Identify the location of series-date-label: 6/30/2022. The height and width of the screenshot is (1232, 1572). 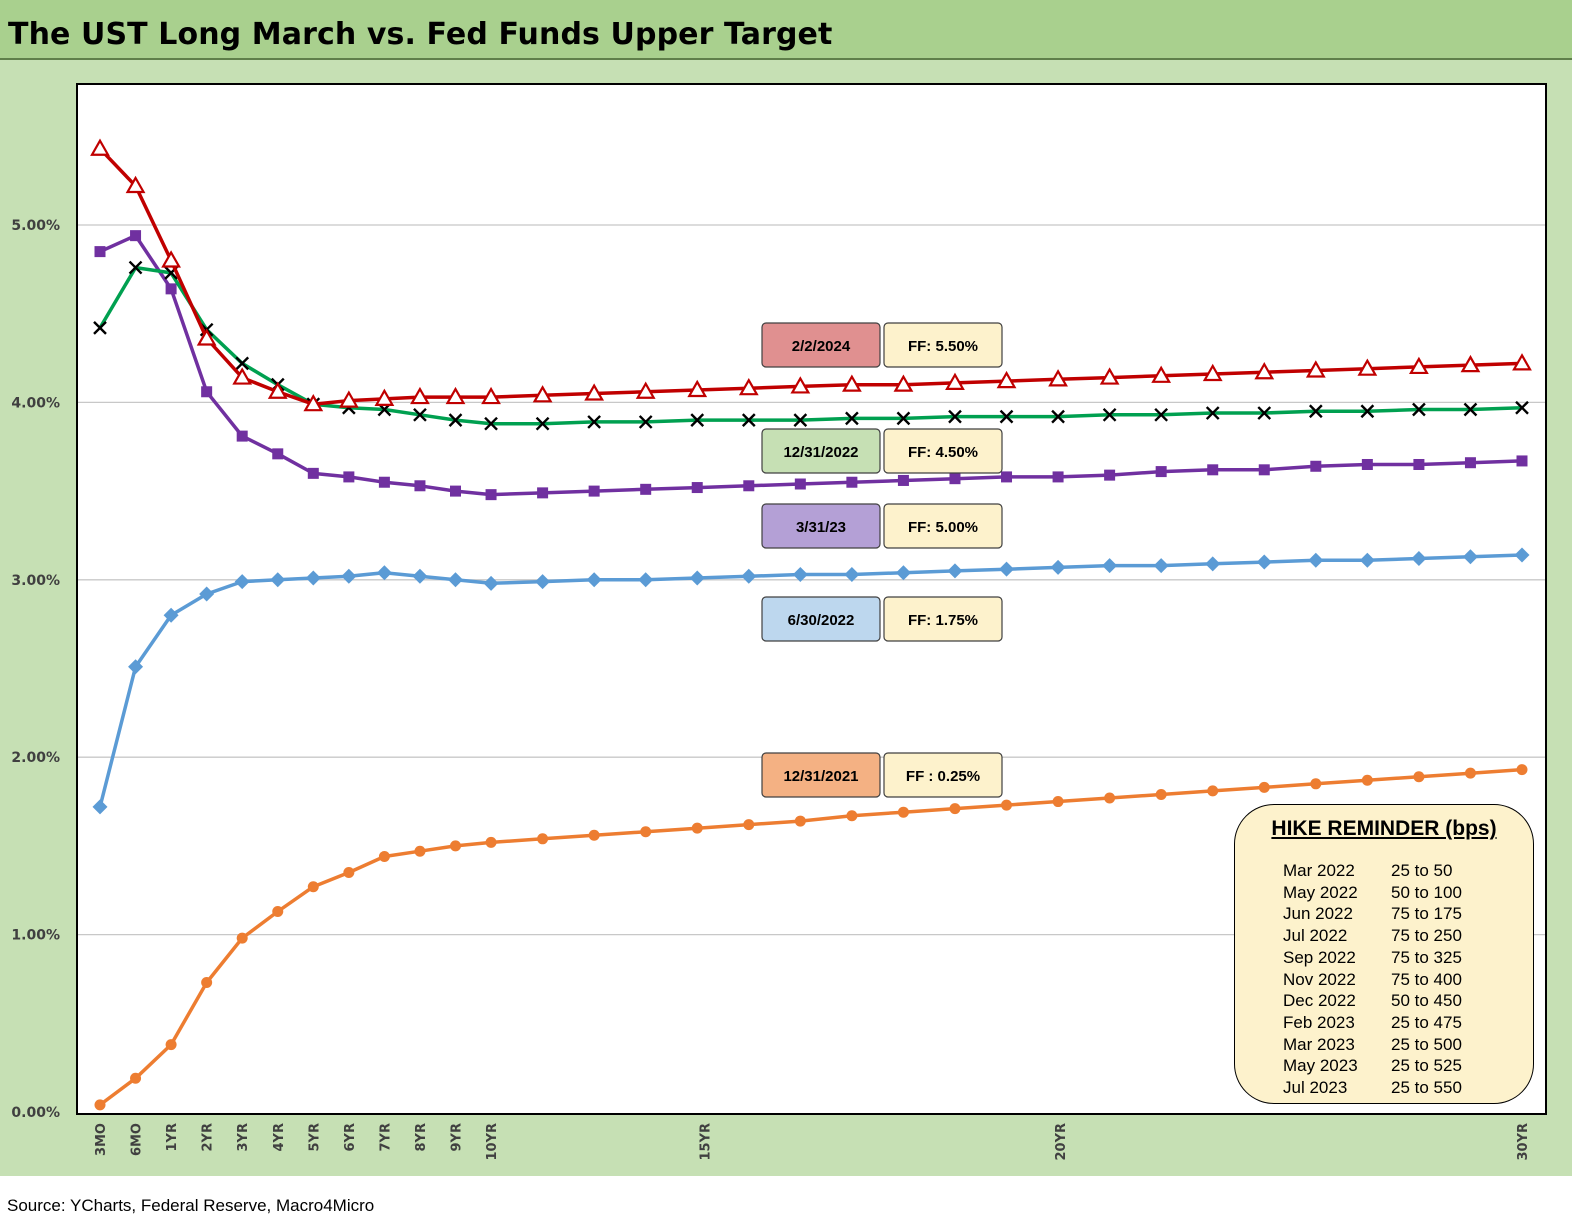
(821, 620).